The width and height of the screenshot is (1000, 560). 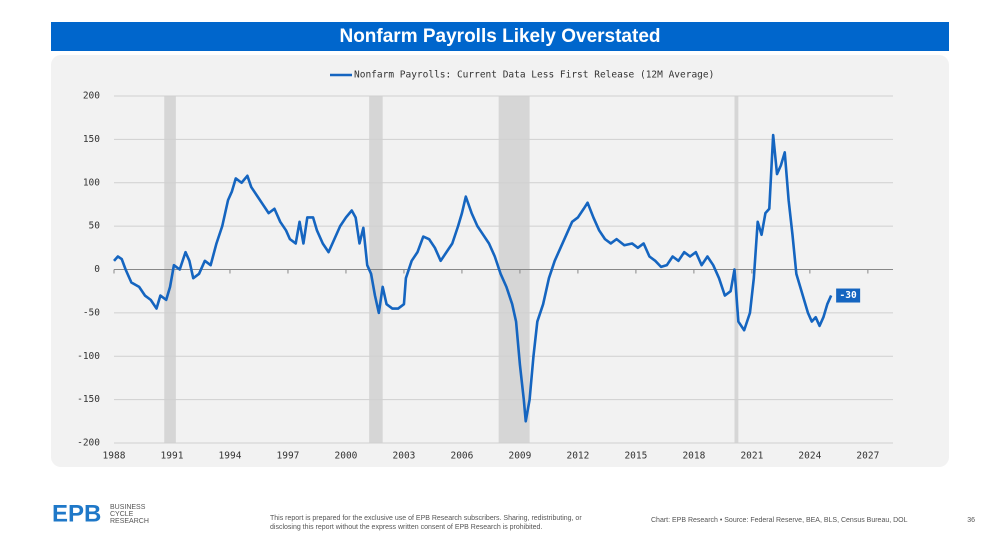 I want to click on y-tick-label: -50, so click(x=91, y=312).